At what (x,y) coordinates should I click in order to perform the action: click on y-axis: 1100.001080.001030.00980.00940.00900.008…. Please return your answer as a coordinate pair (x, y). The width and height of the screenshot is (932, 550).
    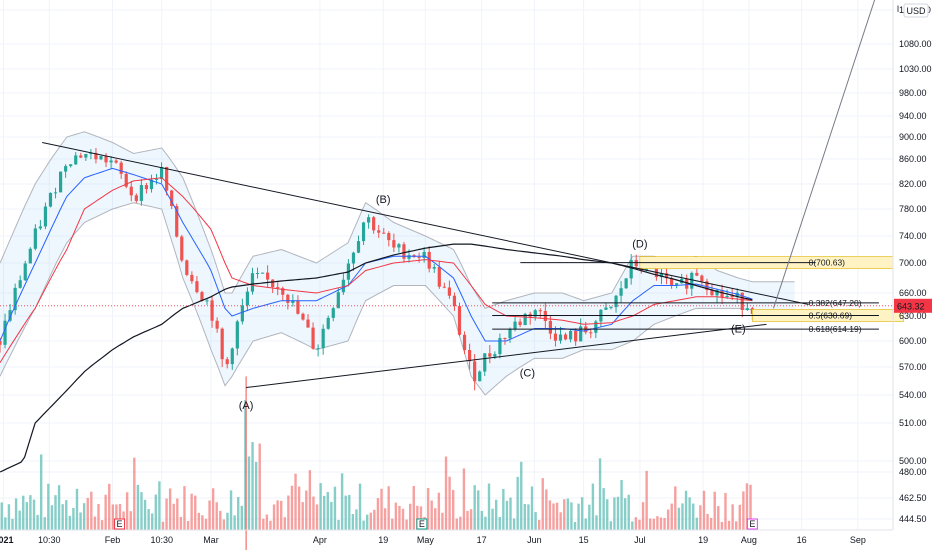
    Looking at the image, I should click on (915, 264).